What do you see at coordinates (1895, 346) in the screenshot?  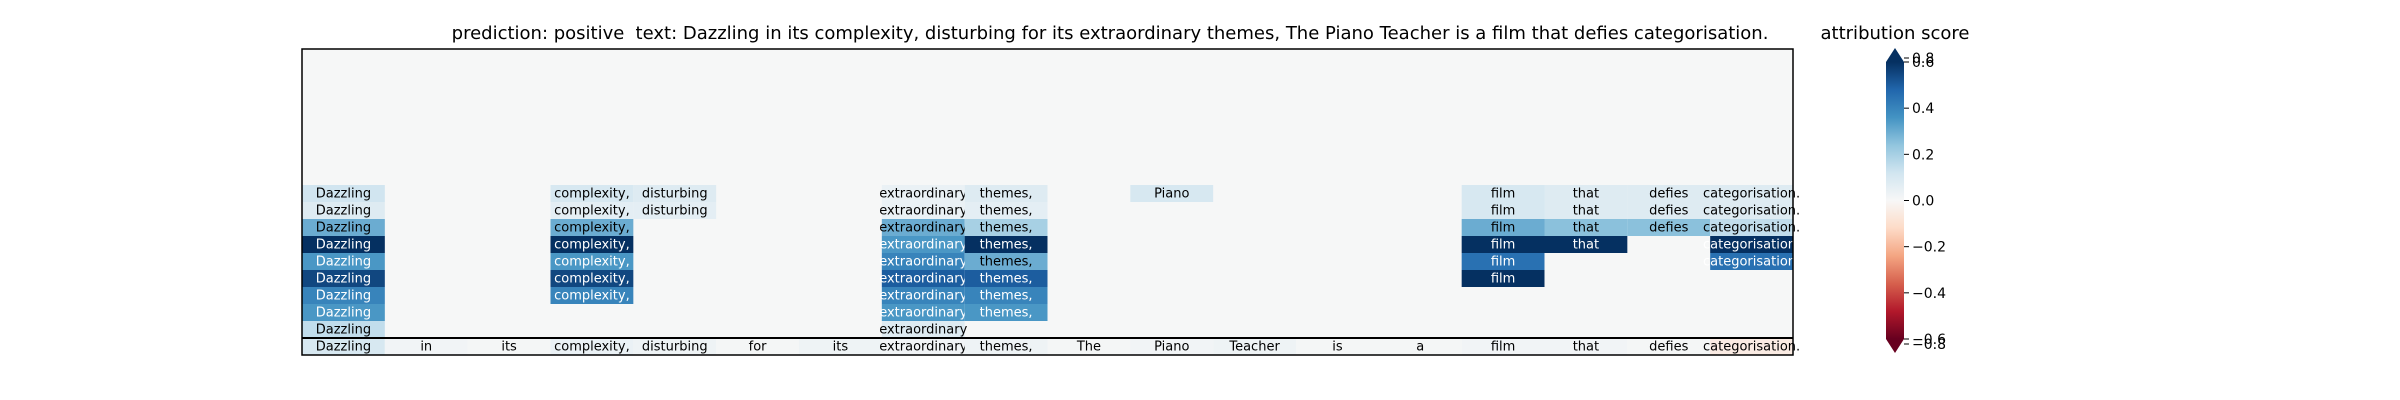 I see `colorbar-extend-bottom` at bounding box center [1895, 346].